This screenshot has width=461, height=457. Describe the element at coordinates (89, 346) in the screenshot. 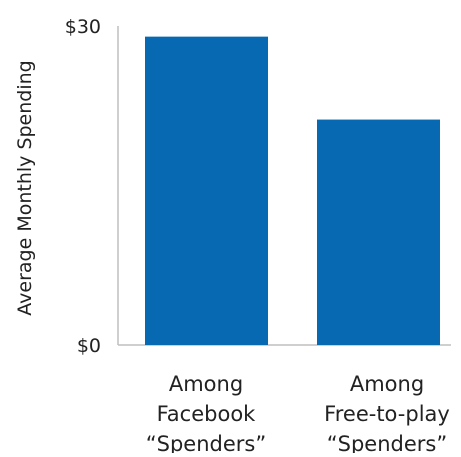

I see `y-tick-label-0: $0` at that location.